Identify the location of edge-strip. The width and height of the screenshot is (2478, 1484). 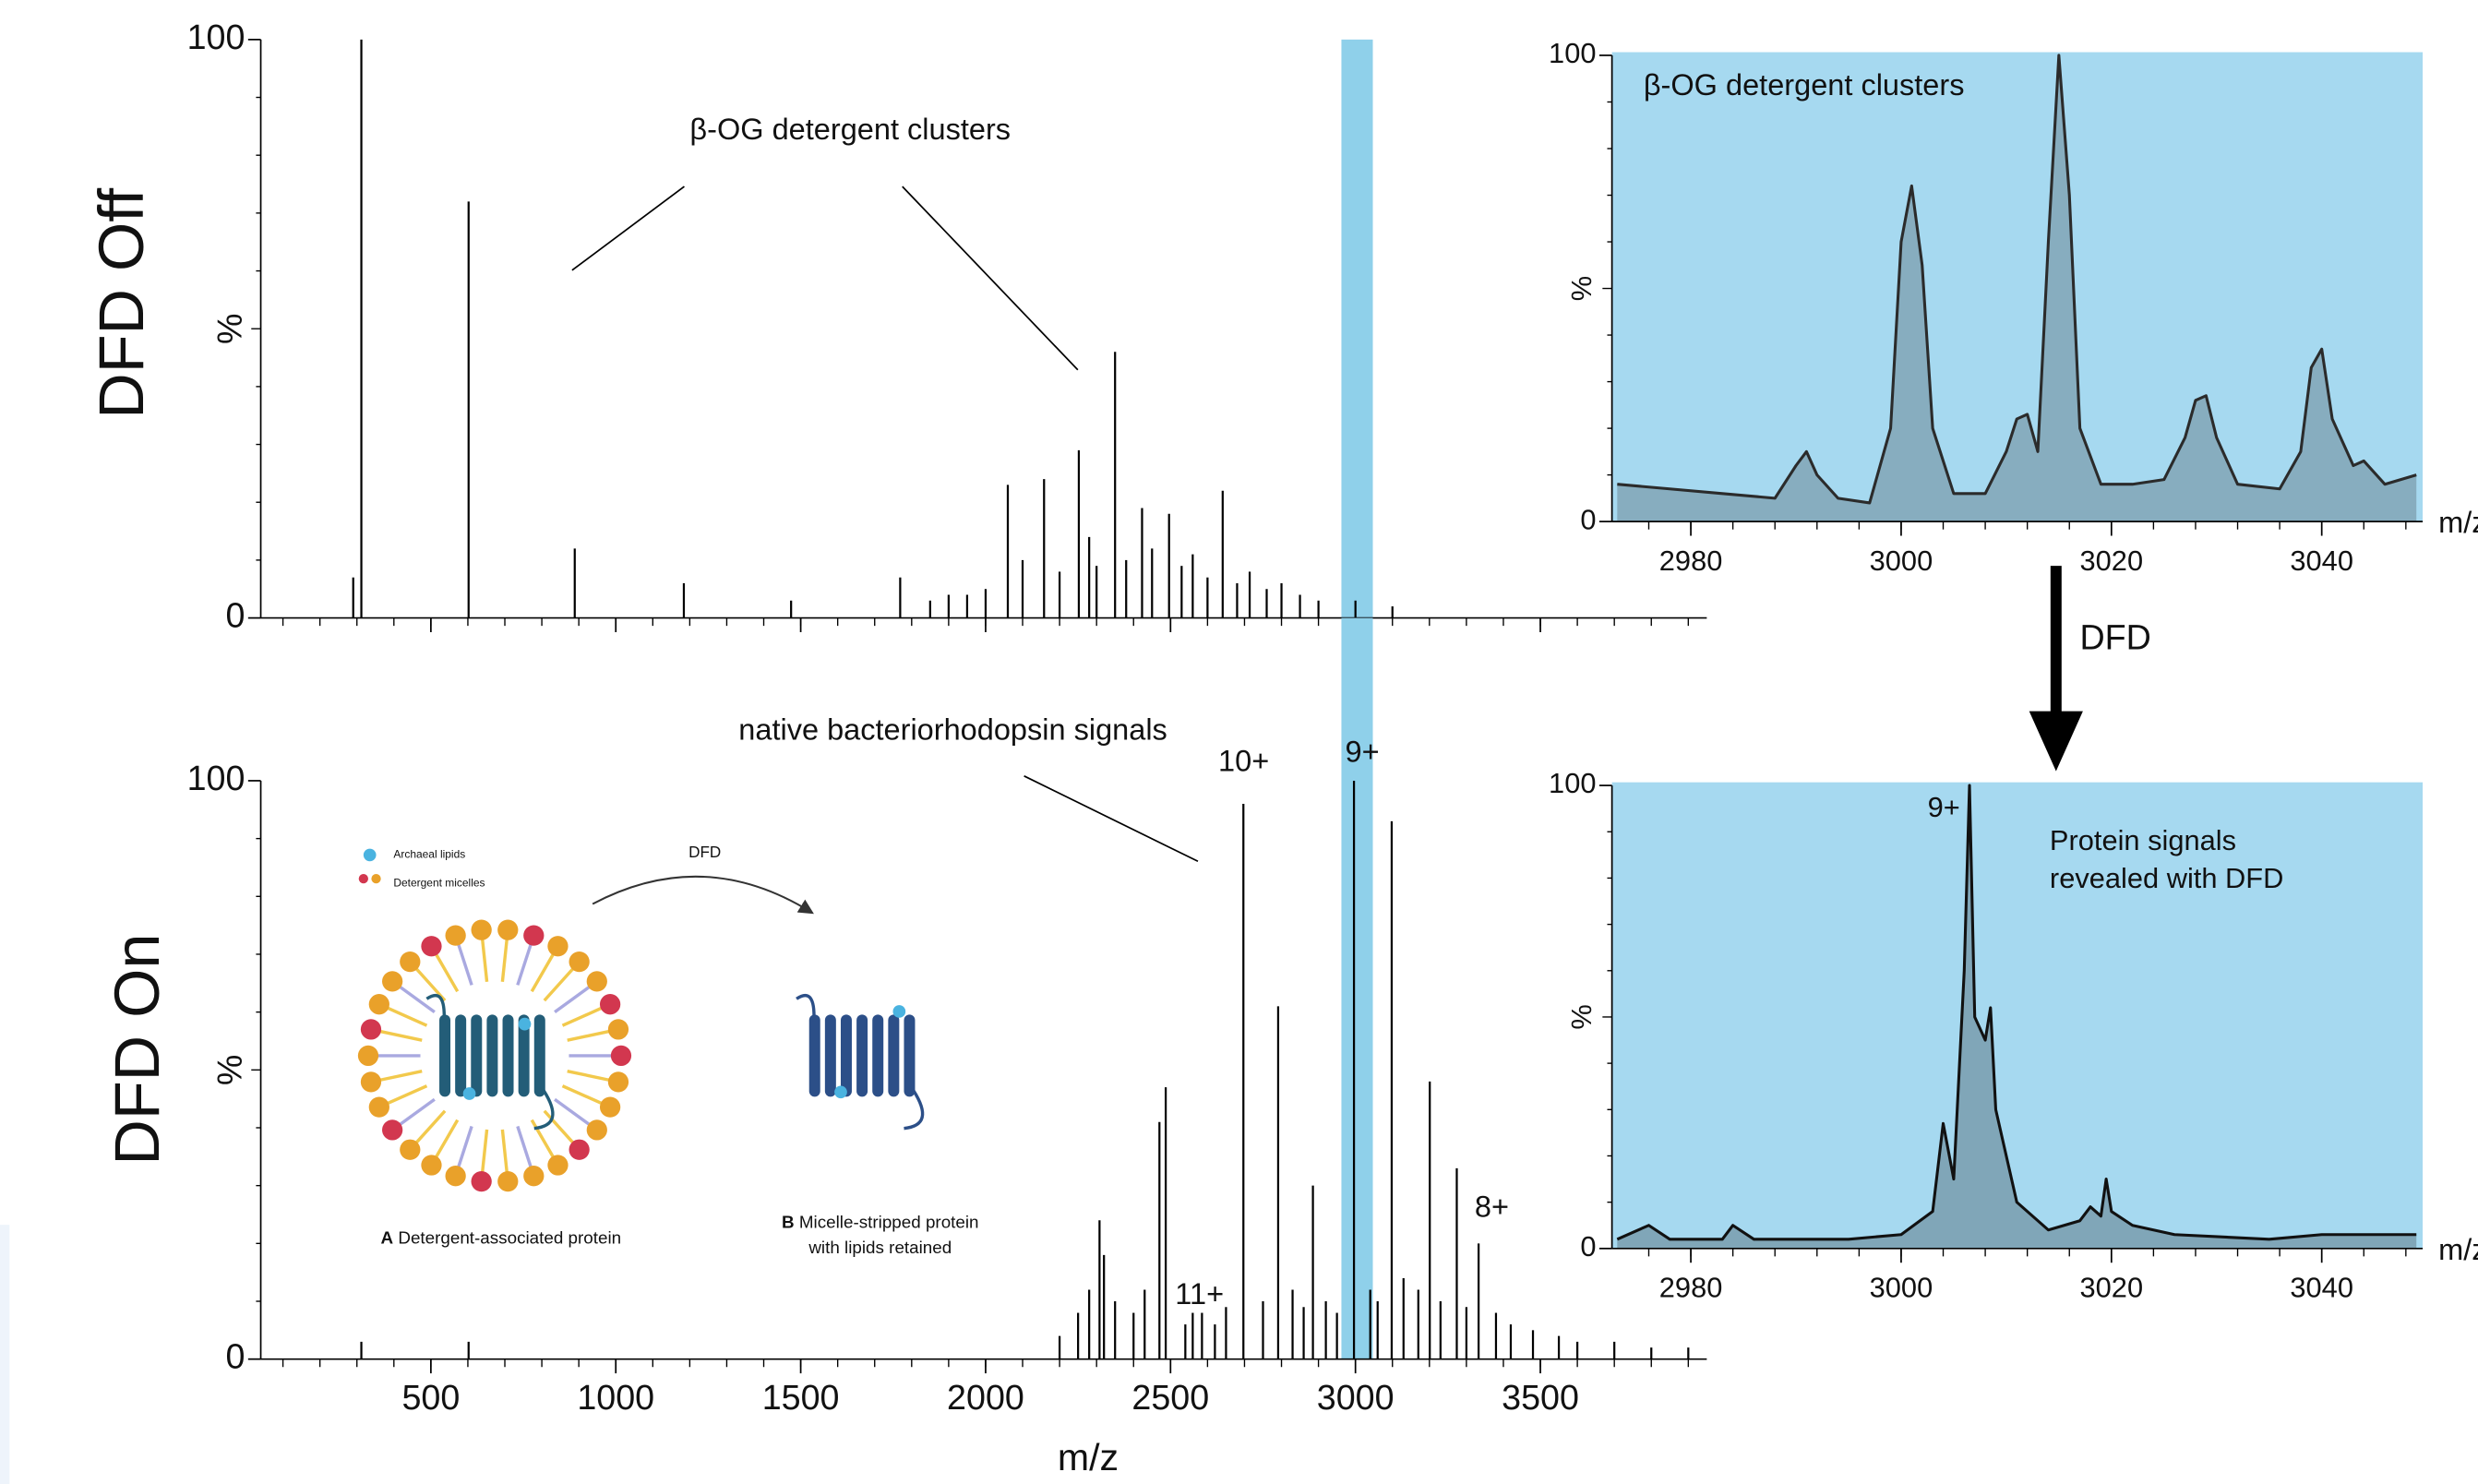
(5, 1354).